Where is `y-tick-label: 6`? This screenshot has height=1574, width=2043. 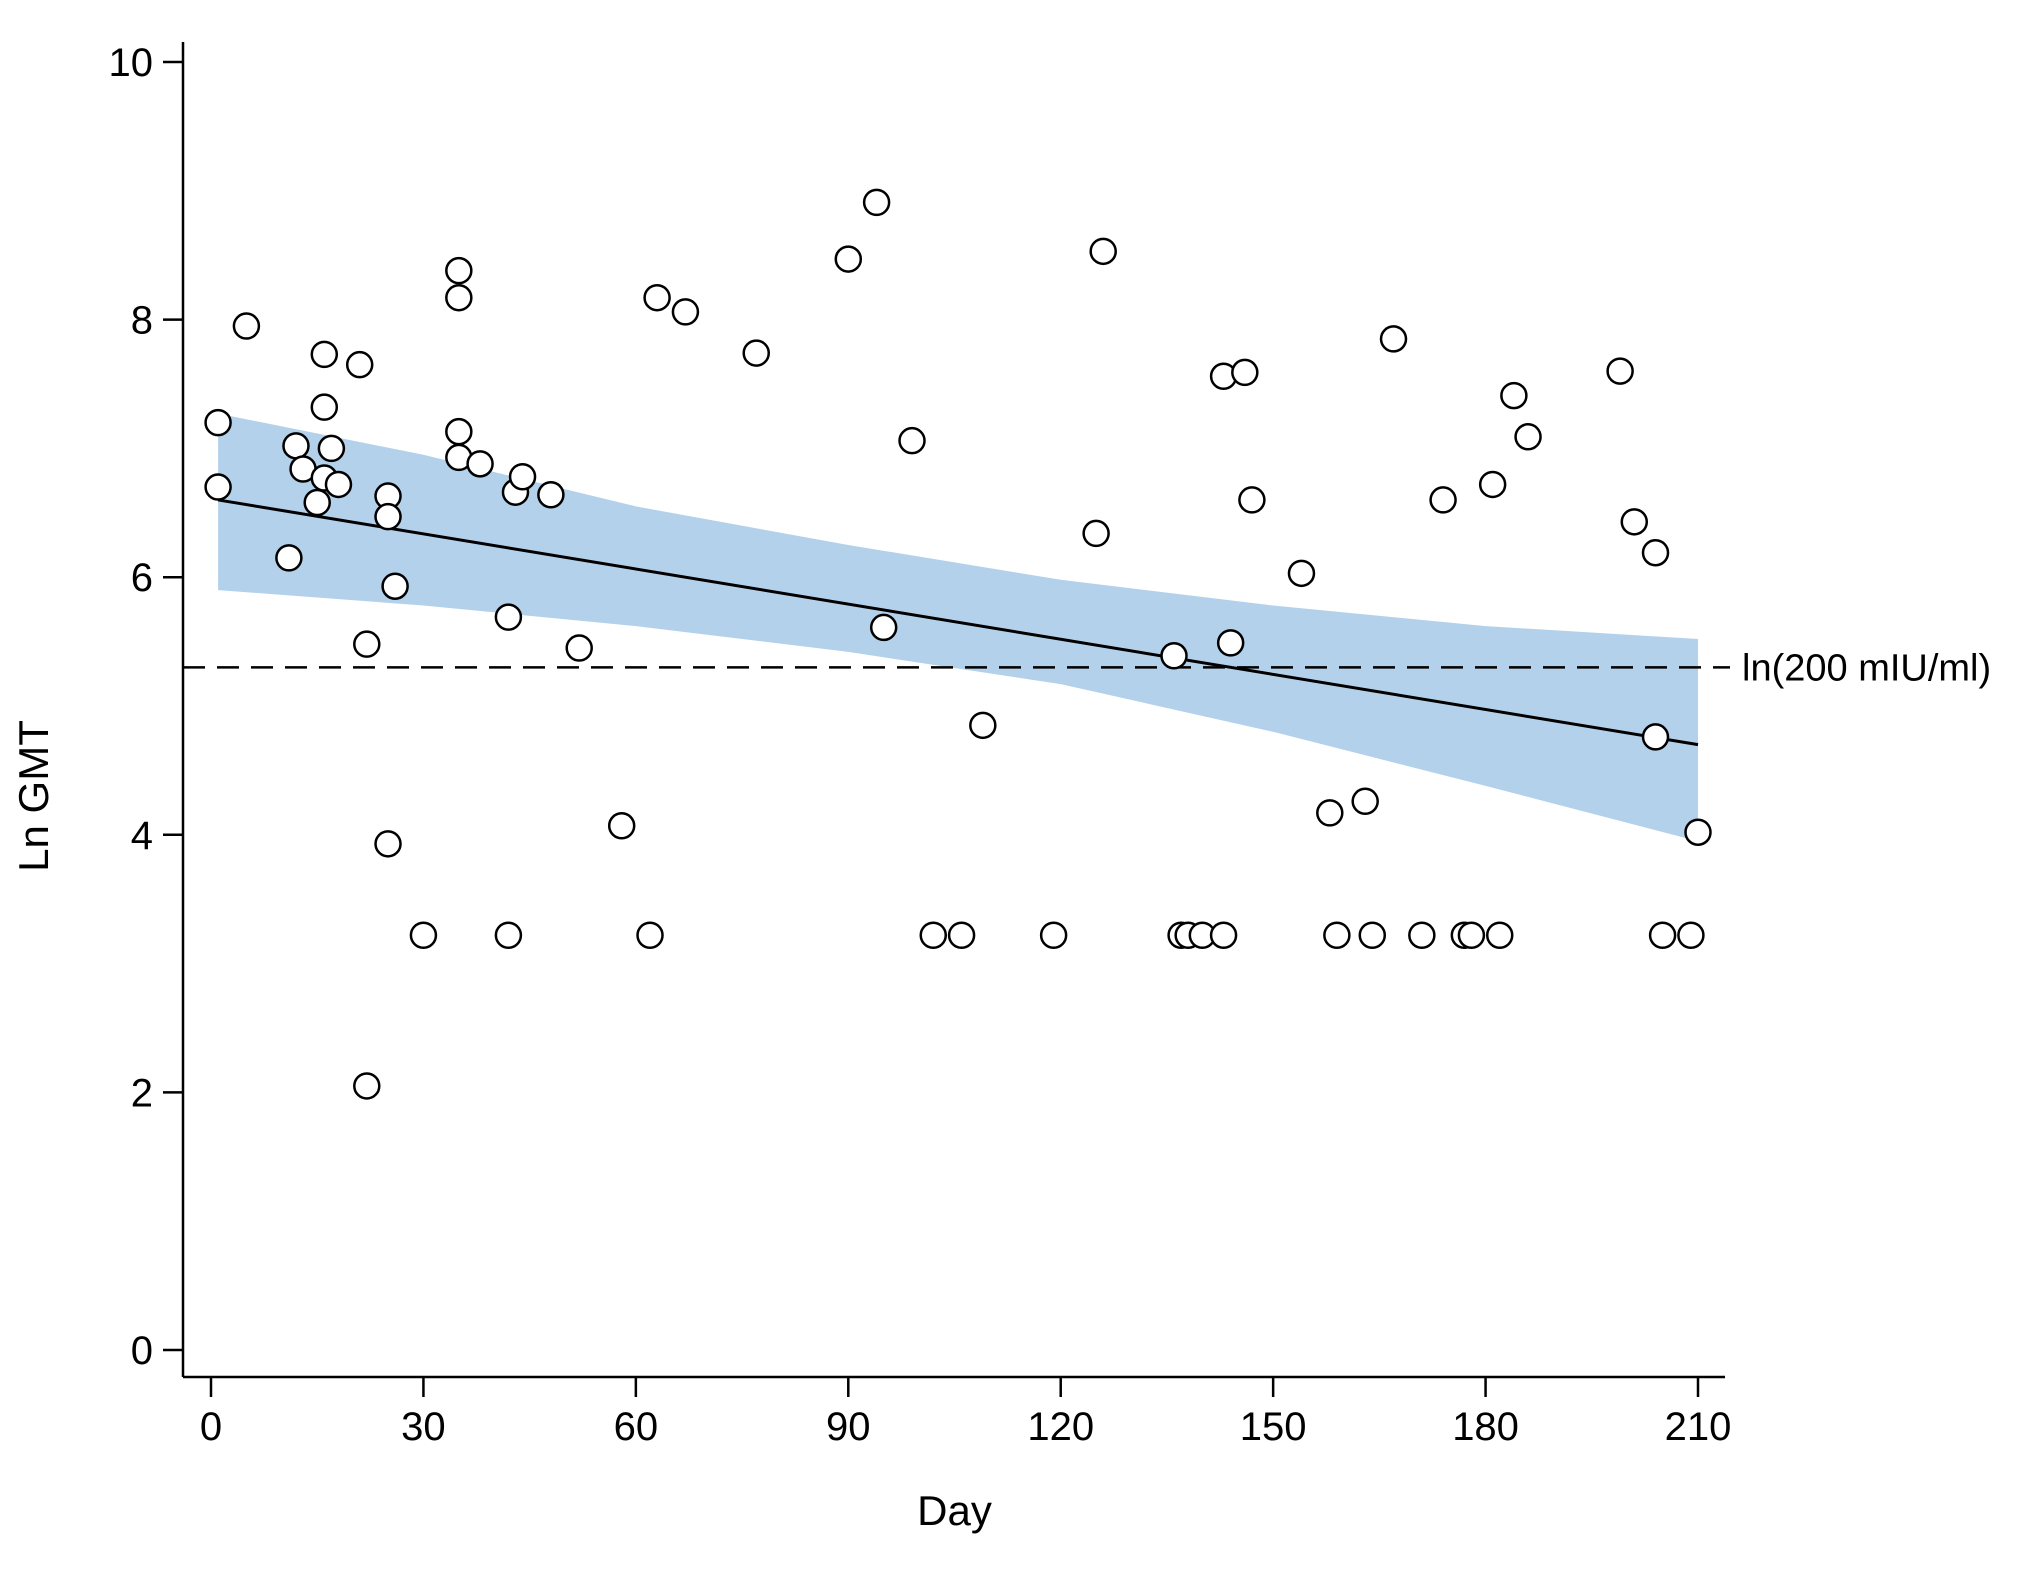
y-tick-label: 6 is located at coordinates (142, 578).